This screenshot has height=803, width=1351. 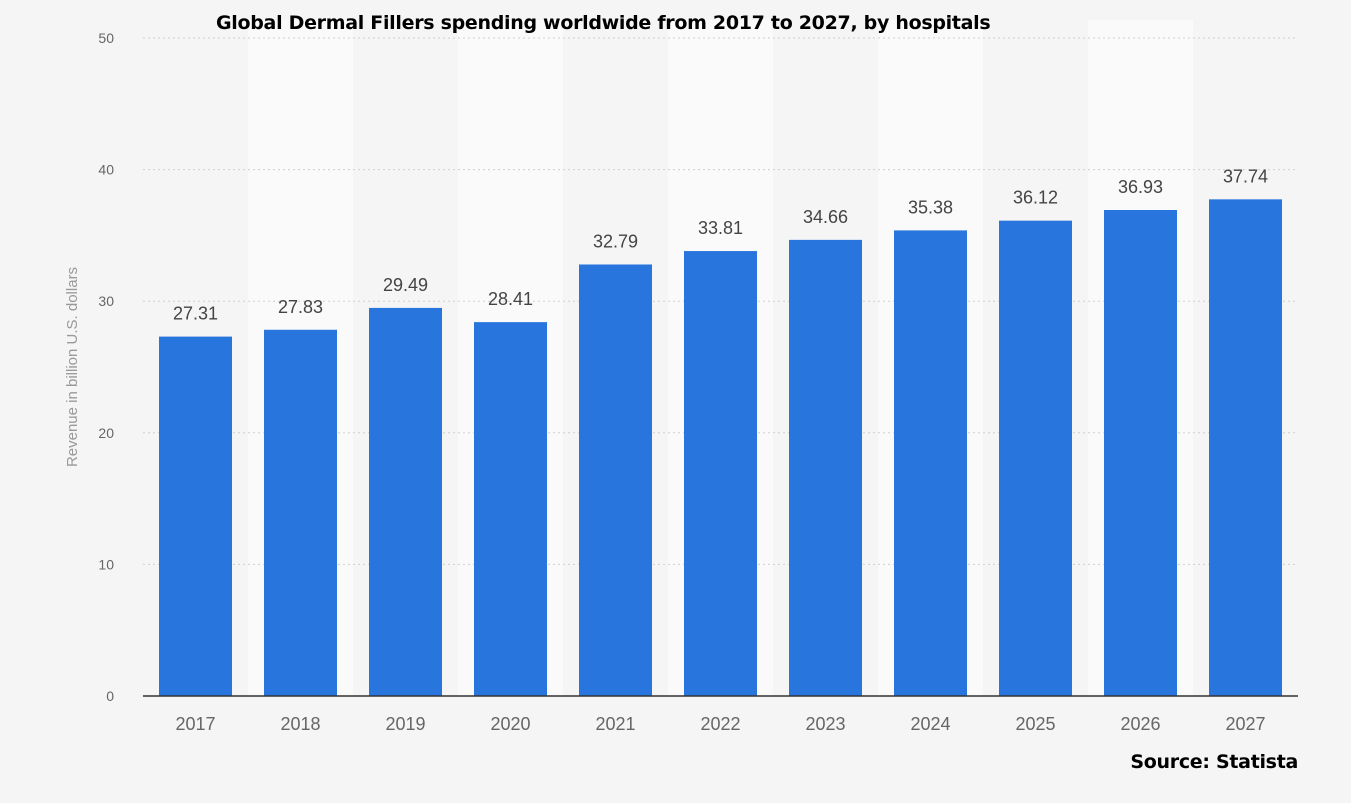 I want to click on bar-2022, so click(x=720, y=473).